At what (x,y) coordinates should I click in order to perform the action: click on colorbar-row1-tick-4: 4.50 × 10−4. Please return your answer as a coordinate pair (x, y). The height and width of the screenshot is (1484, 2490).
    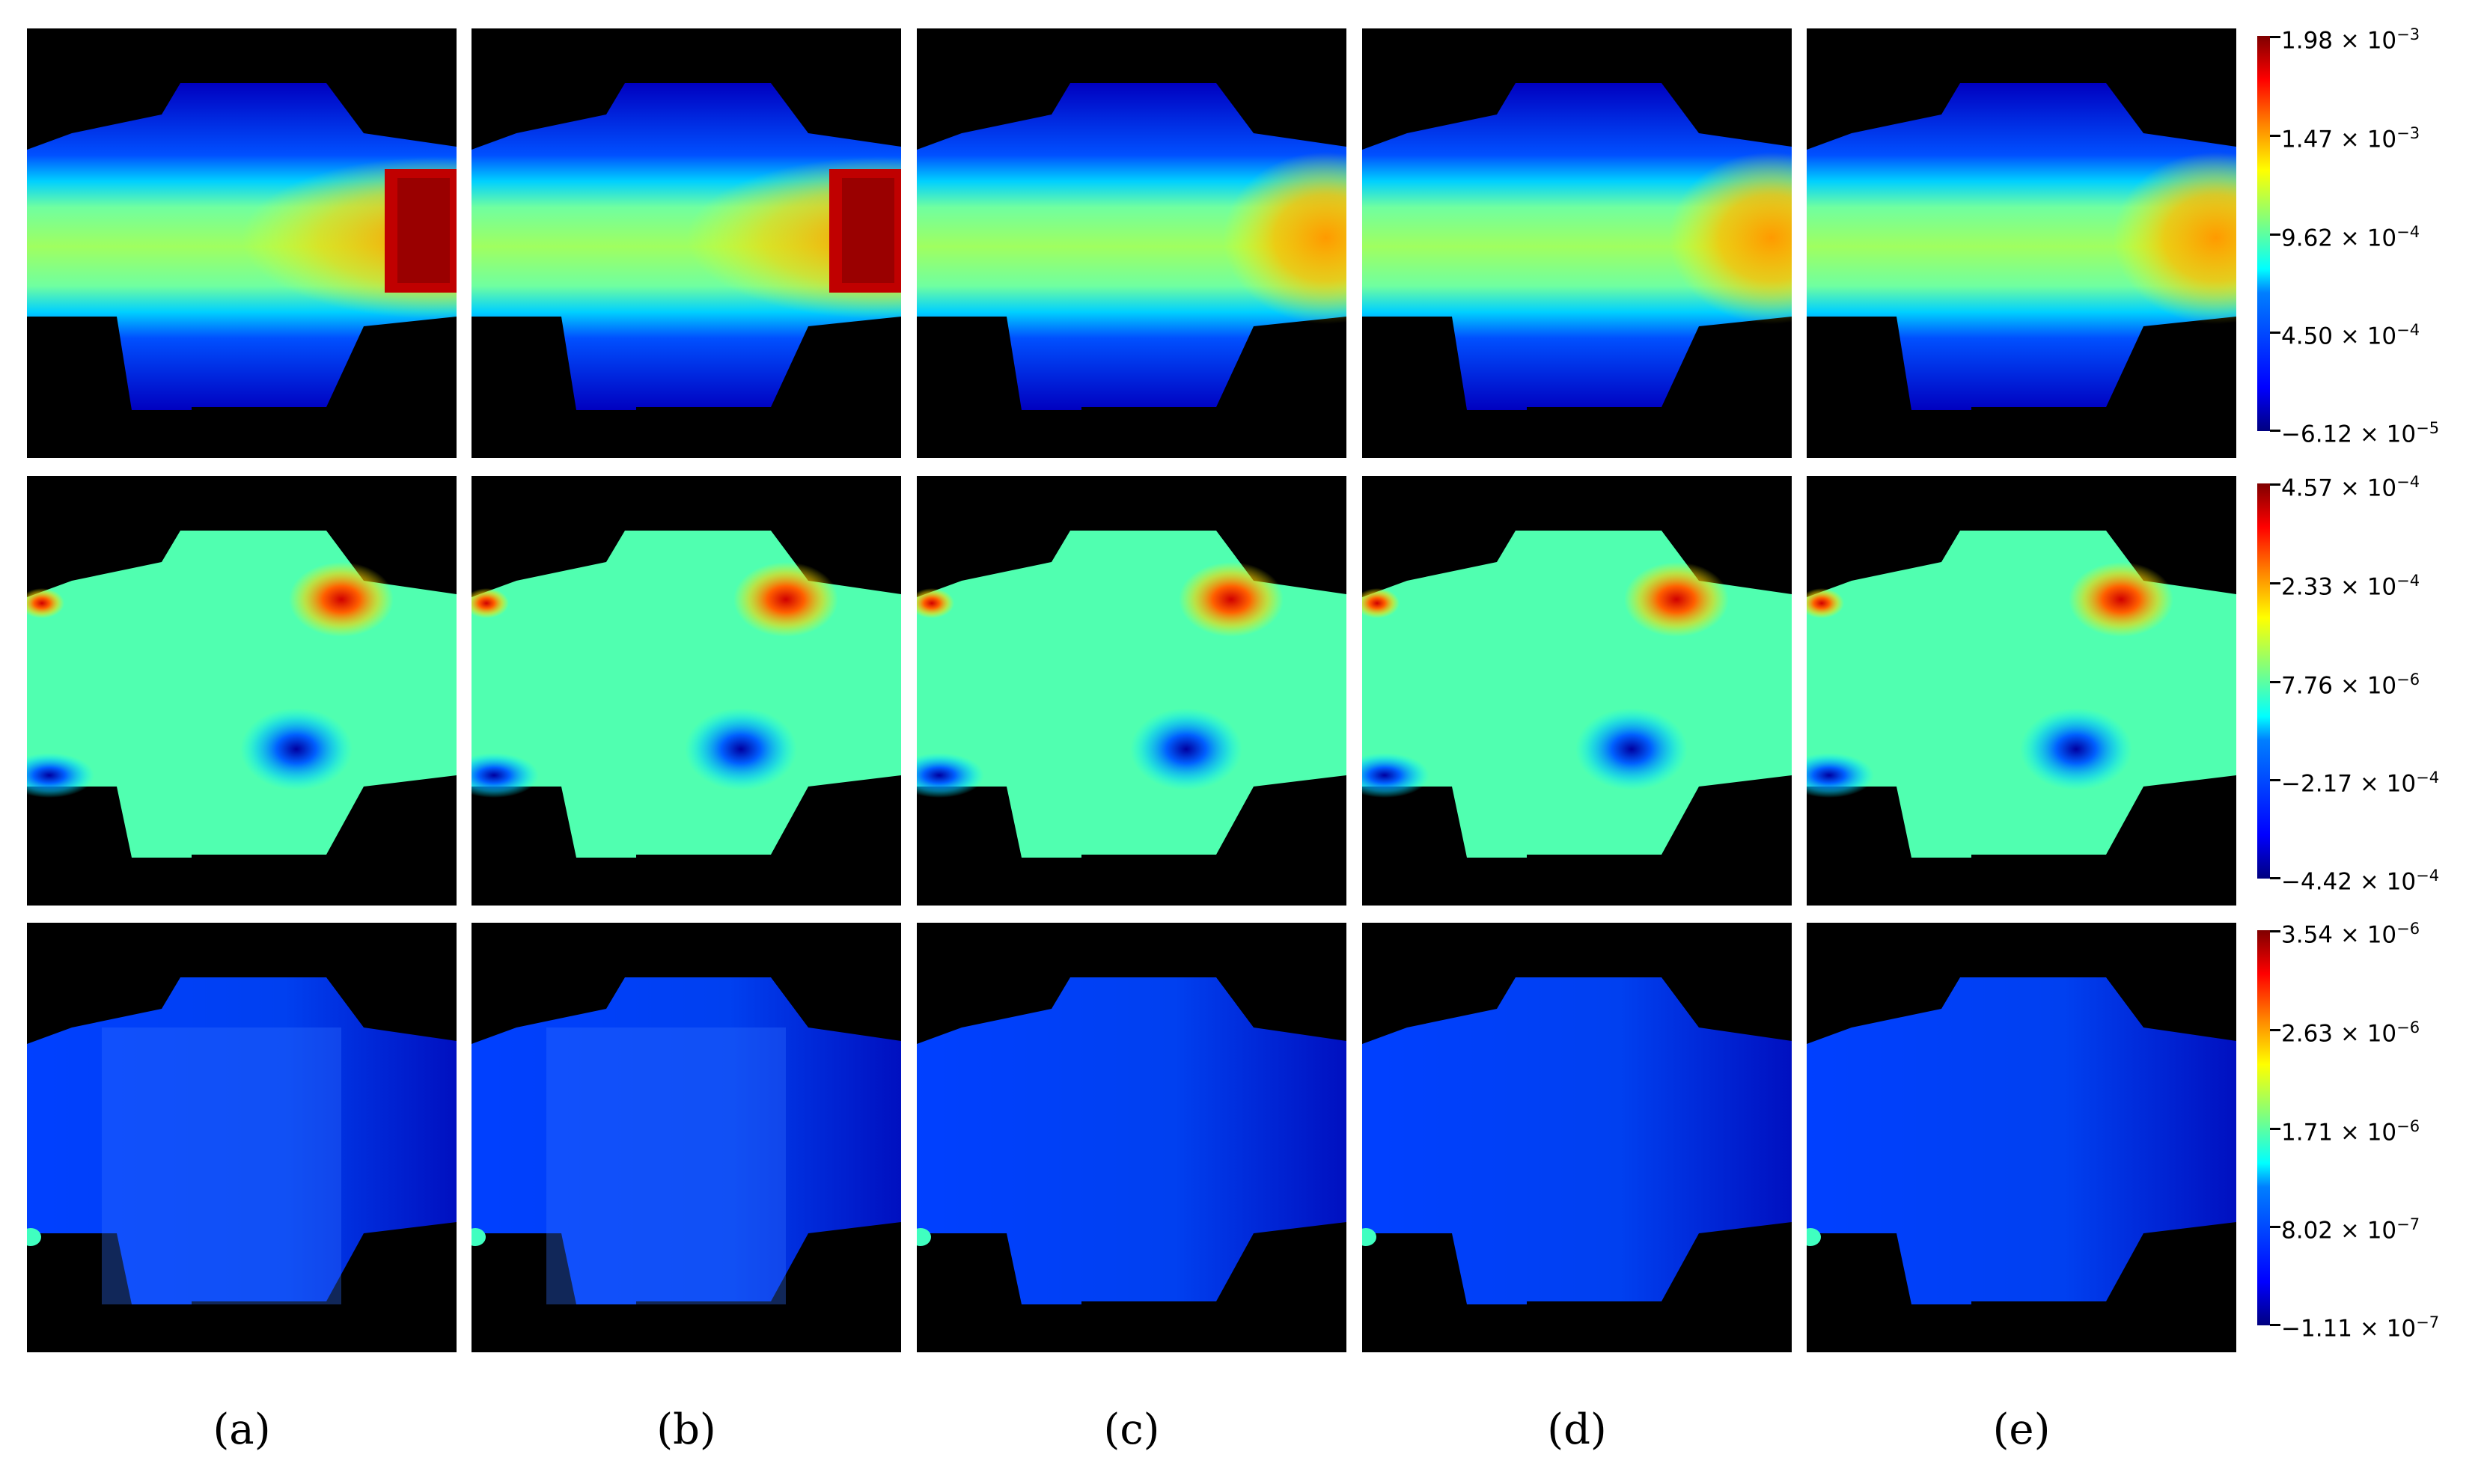
    Looking at the image, I should click on (2351, 335).